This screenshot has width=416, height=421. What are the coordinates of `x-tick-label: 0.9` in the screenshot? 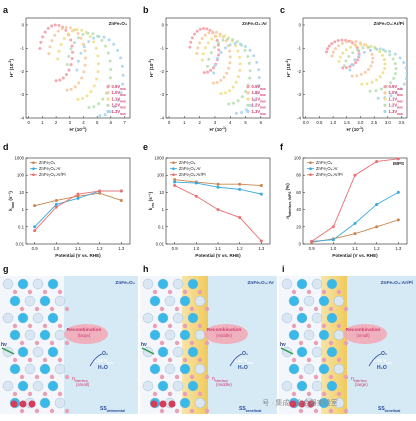 It's located at (175, 248).